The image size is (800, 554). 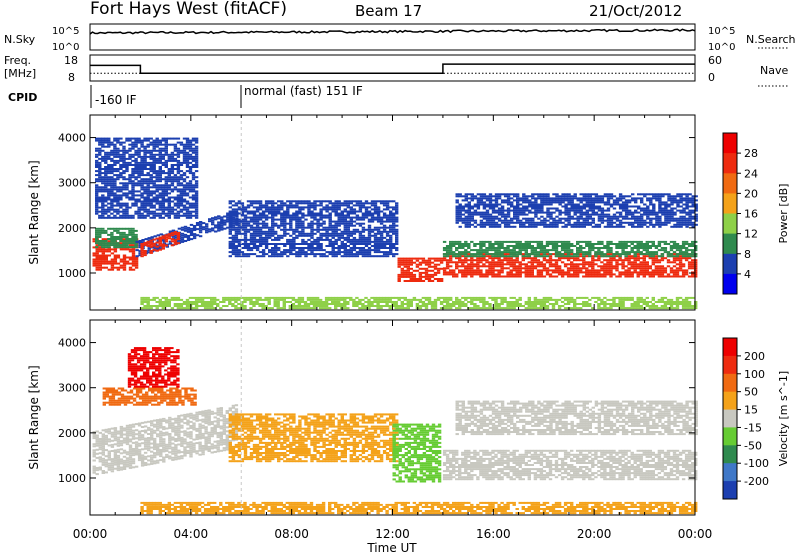 What do you see at coordinates (711, 77) in the screenshot?
I see `nave-tick-bottom: 0` at bounding box center [711, 77].